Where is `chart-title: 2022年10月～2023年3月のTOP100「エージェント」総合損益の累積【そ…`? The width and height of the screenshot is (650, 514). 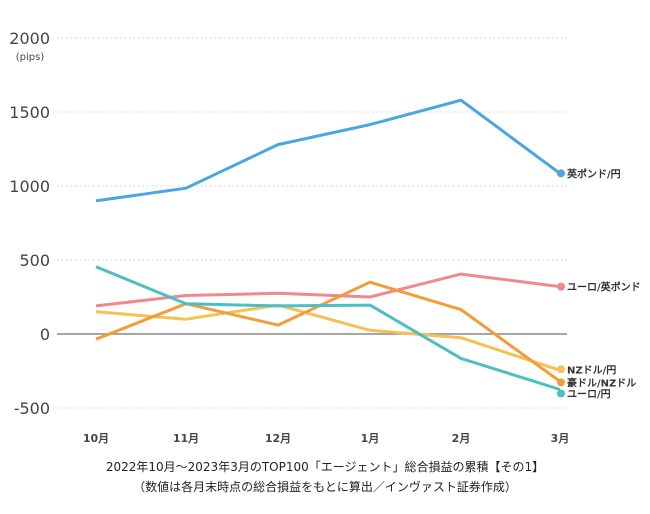 chart-title: 2022年10月～2023年3月のTOP100「エージェント」総合損益の累積【そ… is located at coordinates (325, 467).